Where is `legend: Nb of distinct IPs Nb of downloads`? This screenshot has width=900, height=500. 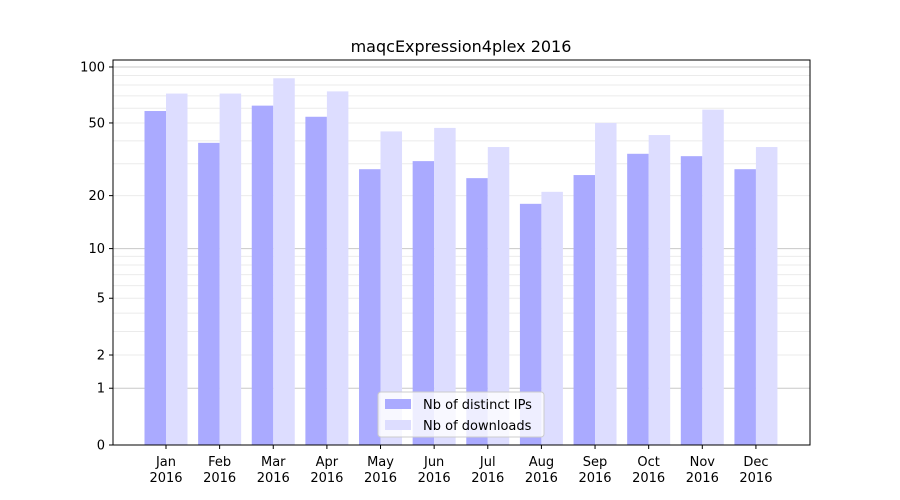 legend: Nb of distinct IPs Nb of downloads is located at coordinates (461, 414).